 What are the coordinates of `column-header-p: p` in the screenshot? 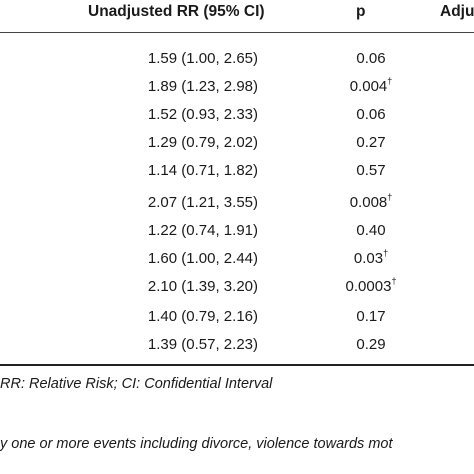 It's located at (361, 11).